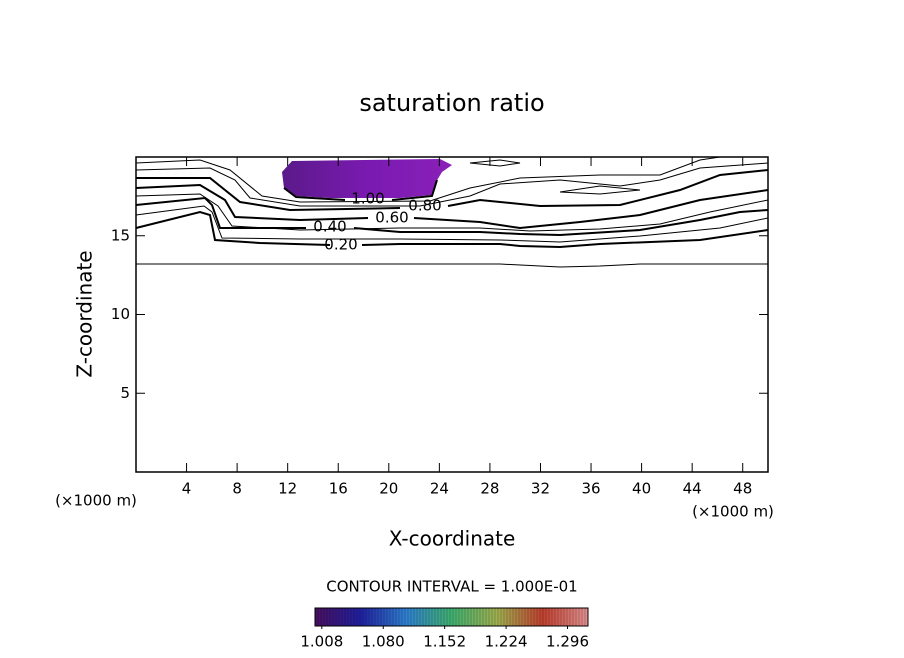 This screenshot has height=658, width=904. What do you see at coordinates (641, 489) in the screenshot?
I see `x-tick-label: 40` at bounding box center [641, 489].